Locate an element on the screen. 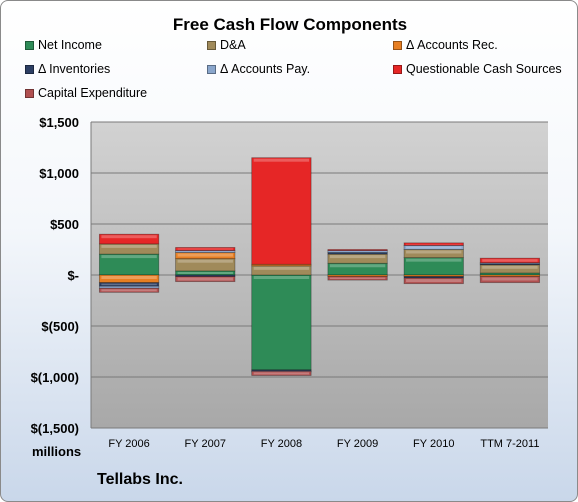 This screenshot has height=502, width=578. y-tick-label: $- is located at coordinates (73, 275).